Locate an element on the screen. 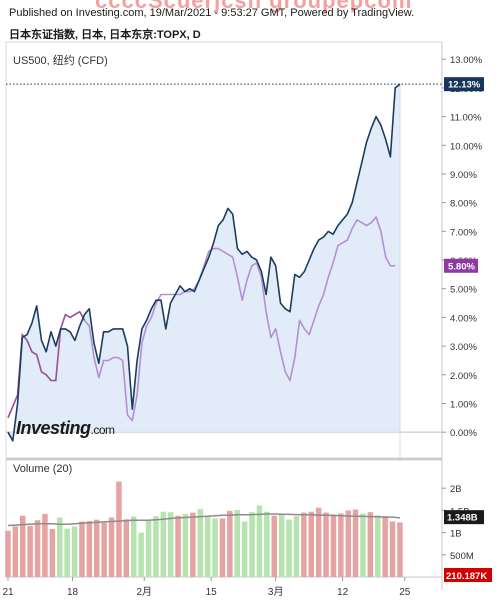 Image resolution: width=499 pixels, height=606 pixels. price-tick-label: 7.00% is located at coordinates (463, 232).